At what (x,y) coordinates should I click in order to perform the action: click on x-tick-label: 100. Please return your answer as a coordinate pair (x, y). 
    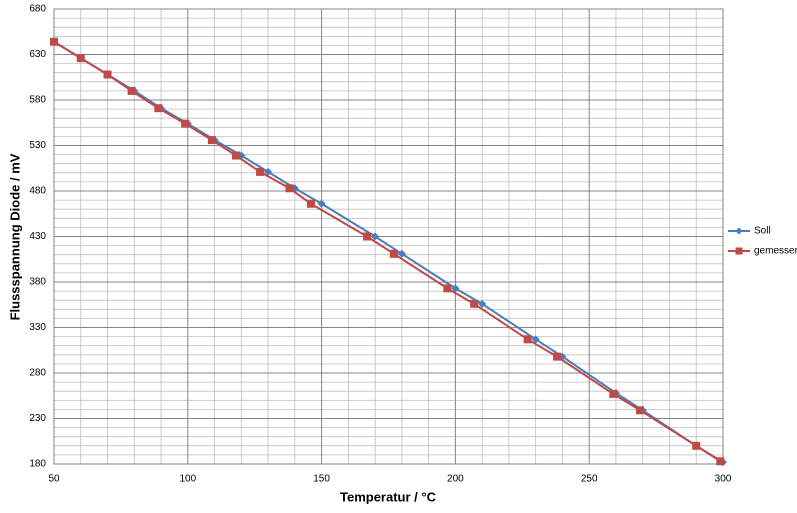
    Looking at the image, I should click on (187, 479).